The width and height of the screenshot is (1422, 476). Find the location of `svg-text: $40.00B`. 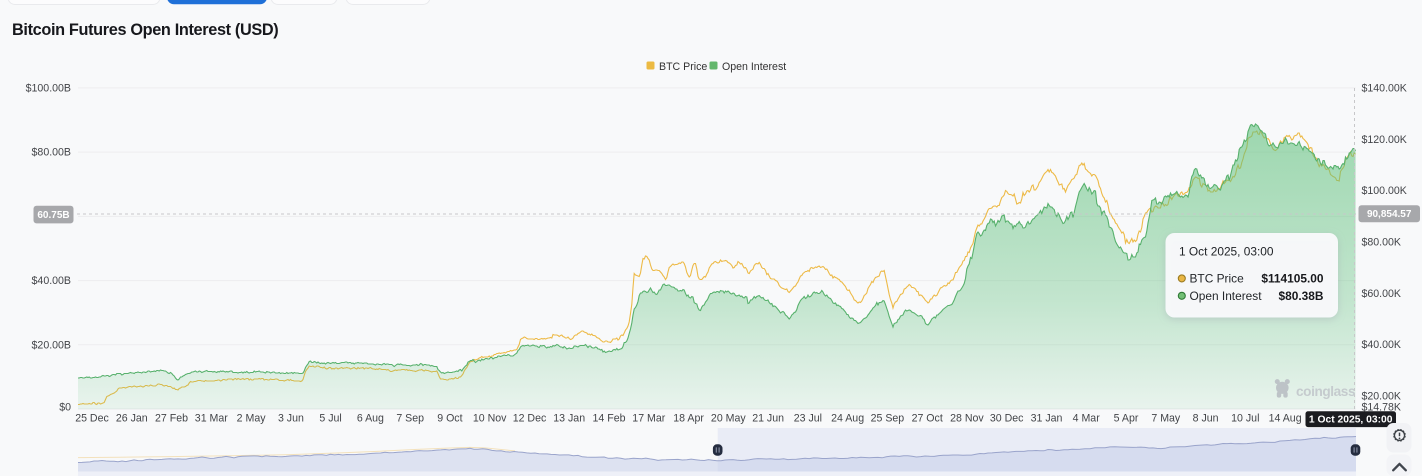

svg-text: $40.00B is located at coordinates (51, 281).